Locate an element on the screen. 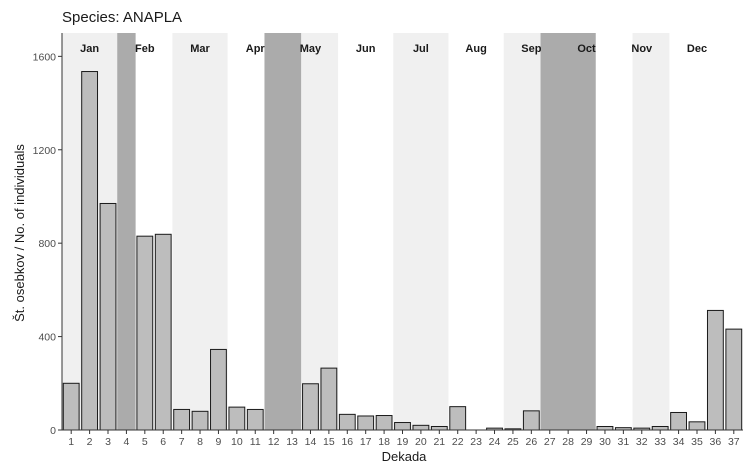 This screenshot has height=463, width=745. month-label-feb: Feb is located at coordinates (145, 49).